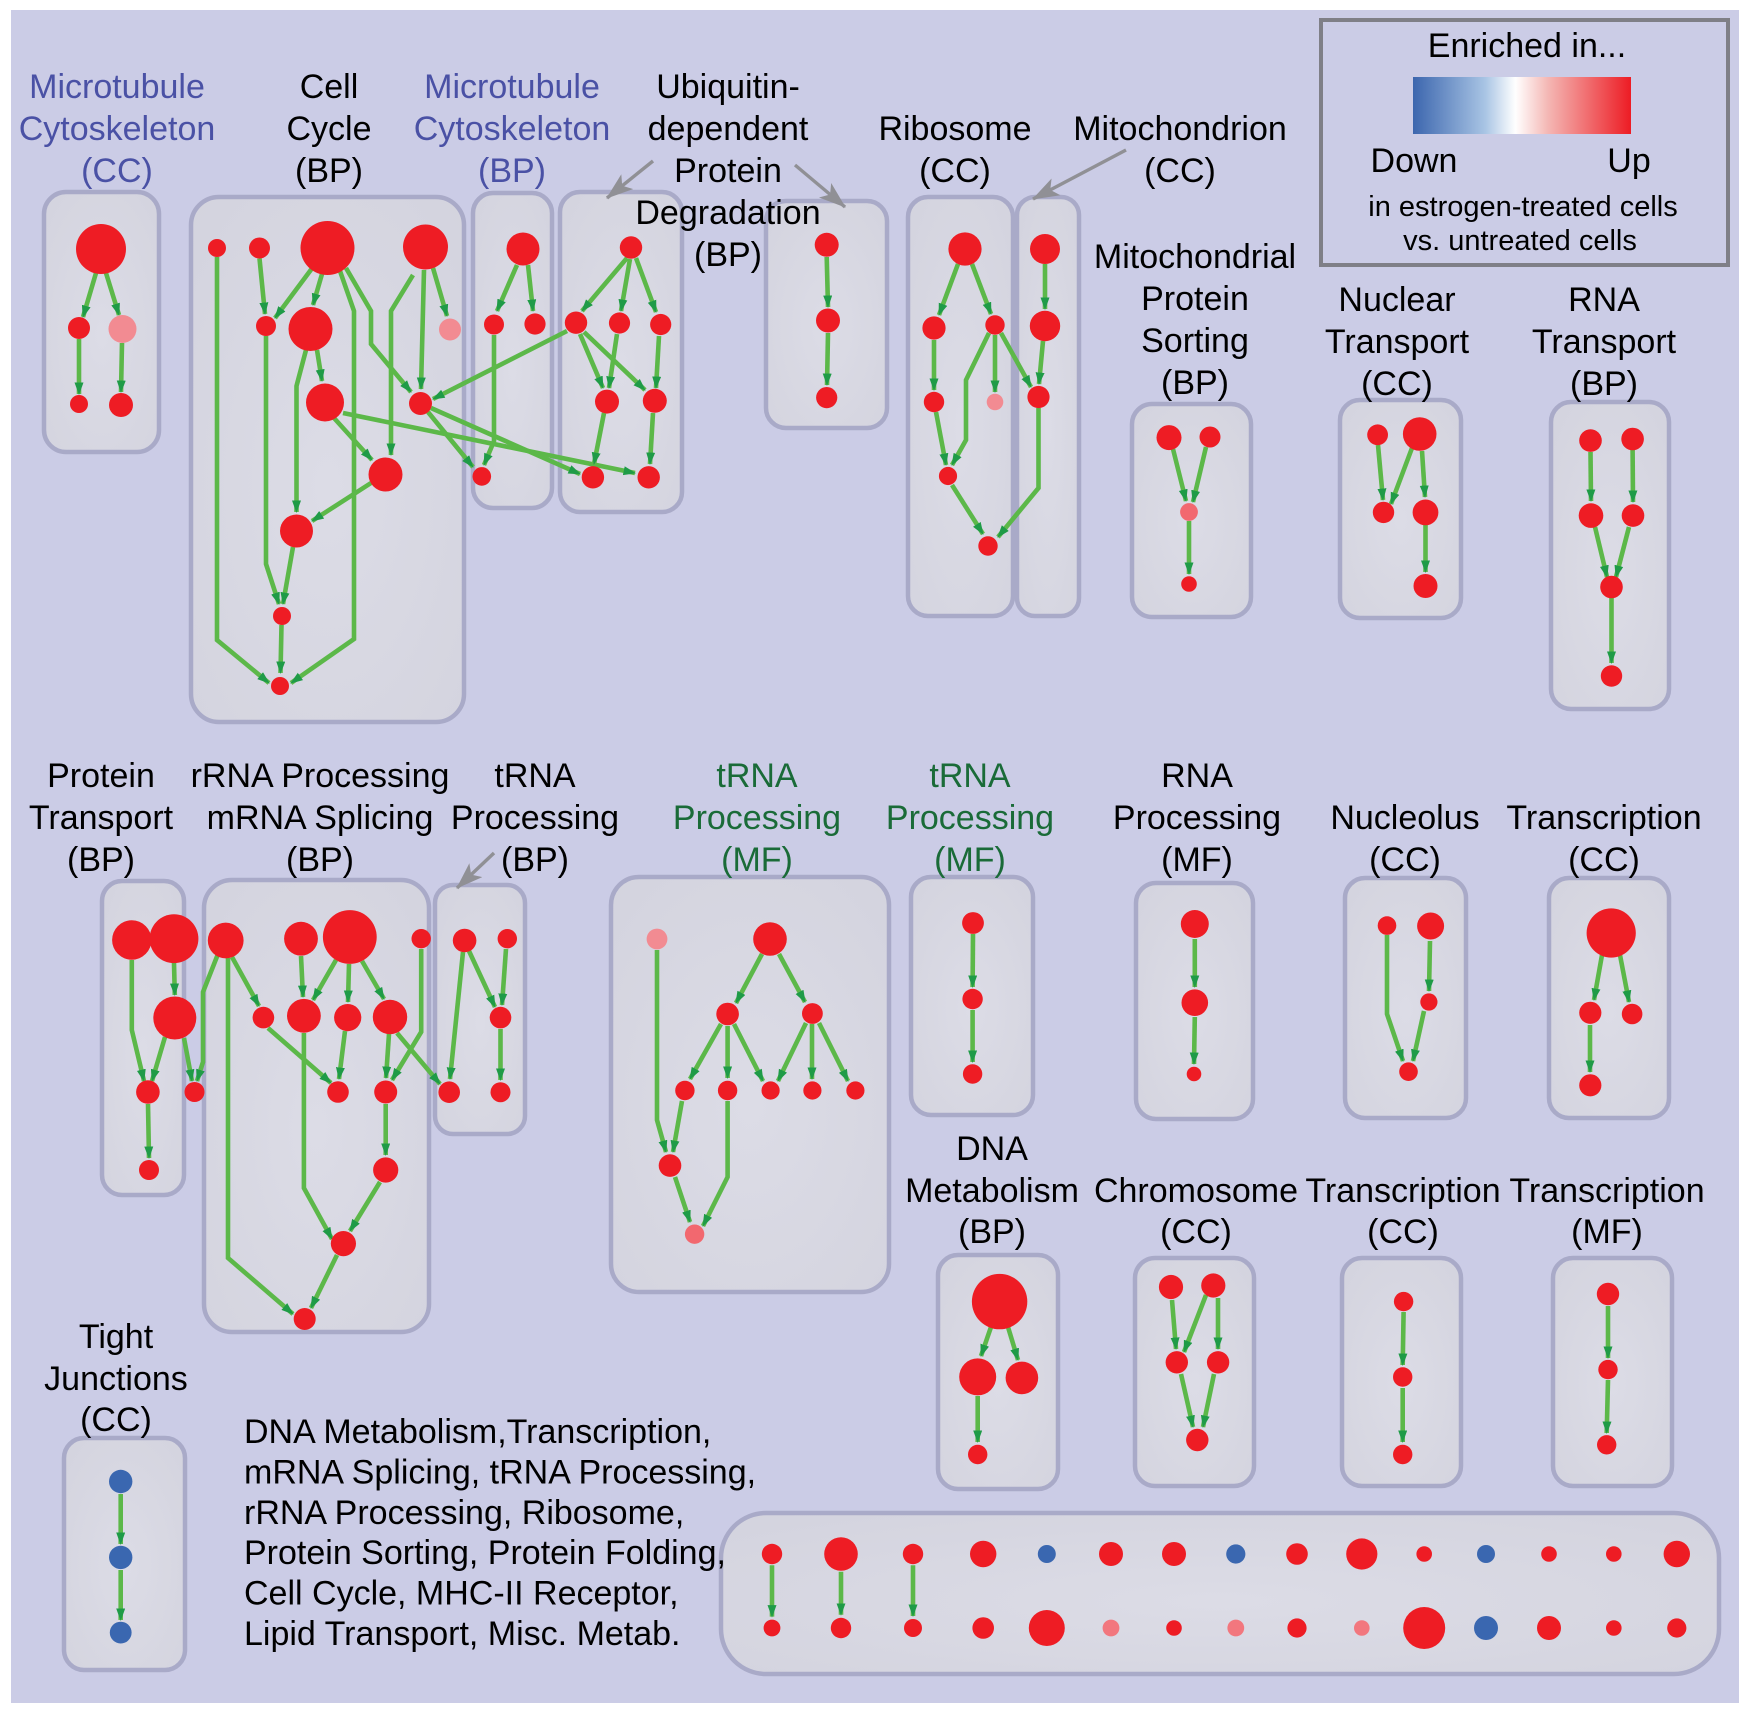  Describe the element at coordinates (116, 1337) in the screenshot. I see `svg-text: Tight` at that location.